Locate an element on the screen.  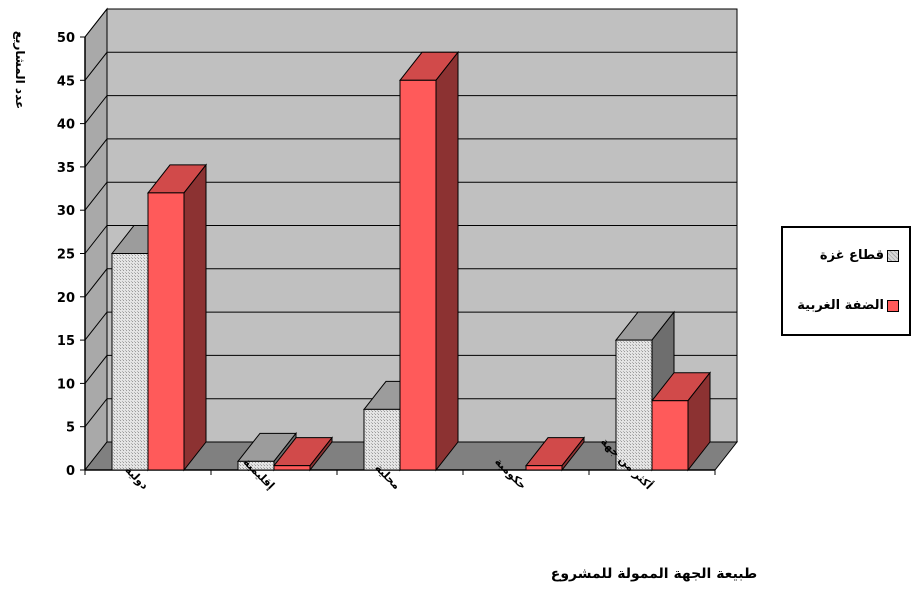
legend-item-westbank: الضفة الغربية is located at coordinates (848, 305).